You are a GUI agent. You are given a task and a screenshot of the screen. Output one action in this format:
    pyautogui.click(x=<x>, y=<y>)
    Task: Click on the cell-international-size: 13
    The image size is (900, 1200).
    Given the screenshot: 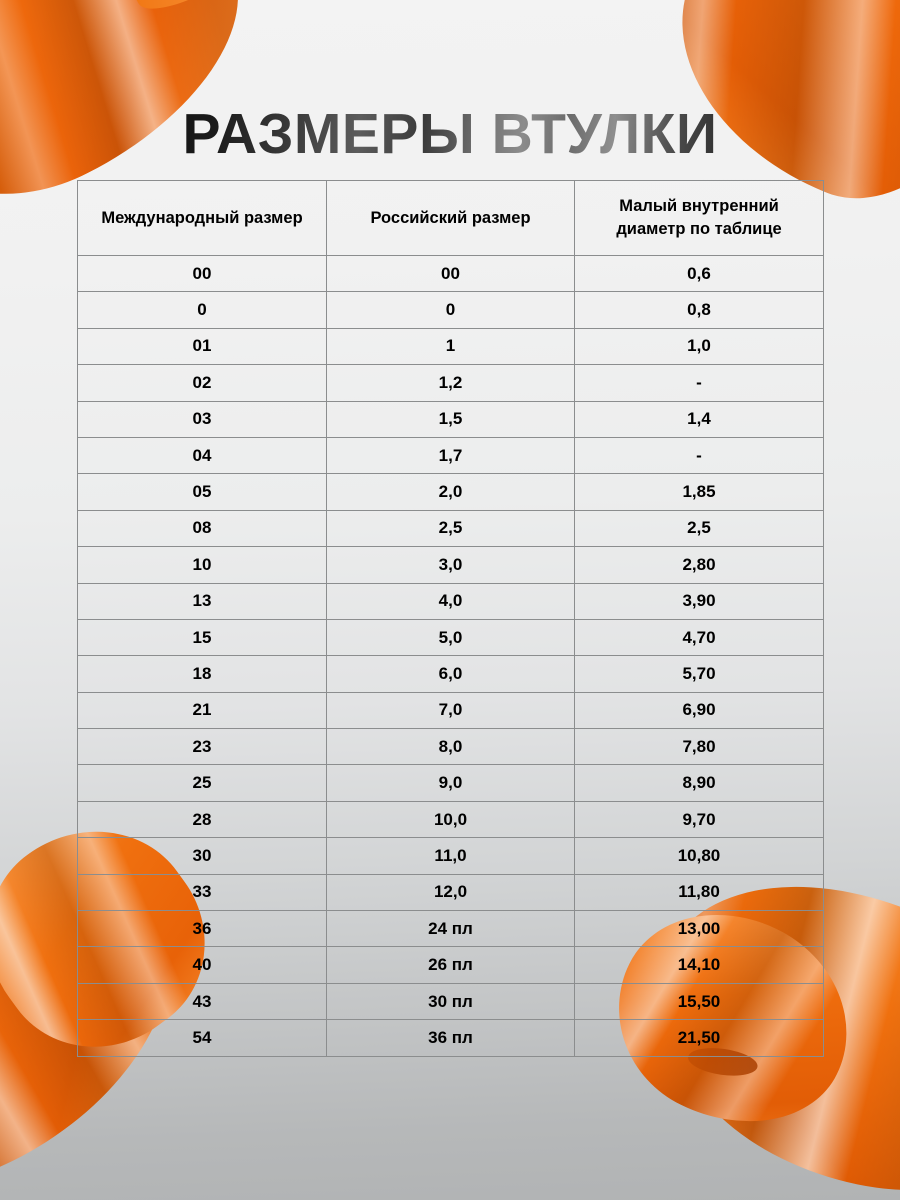 What is the action you would take?
    pyautogui.click(x=202, y=601)
    